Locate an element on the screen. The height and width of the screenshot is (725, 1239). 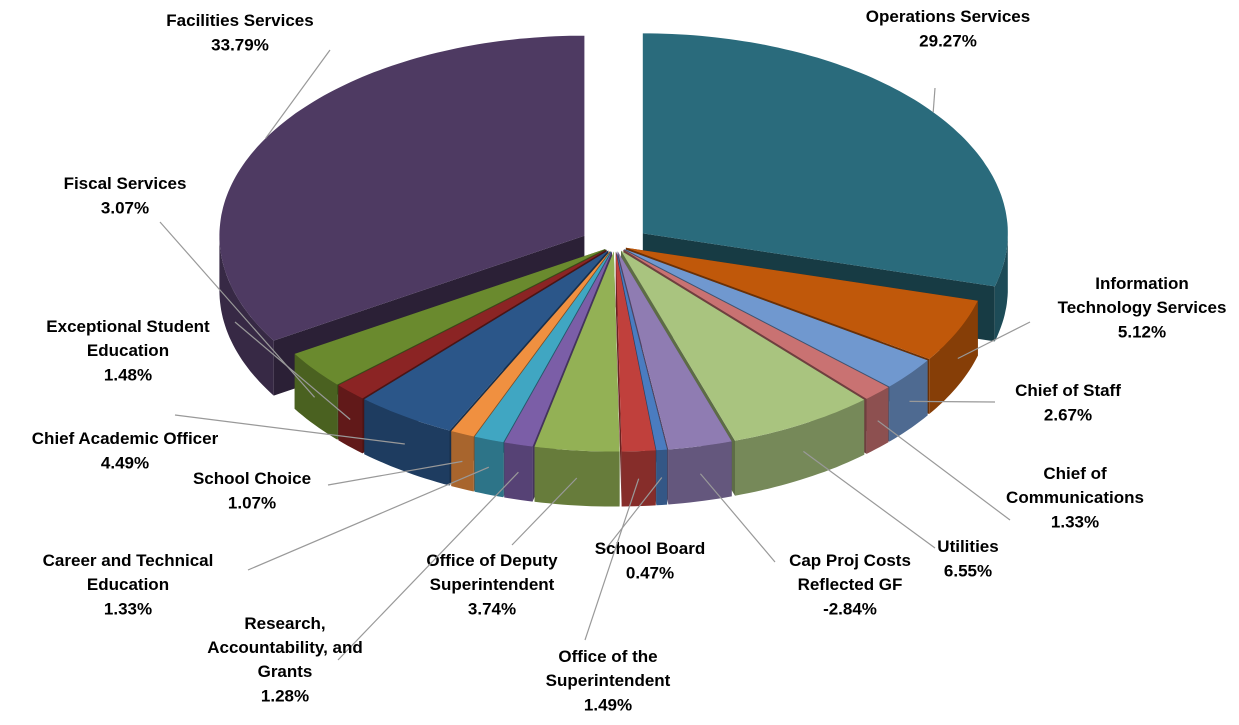
value-label: 3.07% is located at coordinates (125, 207).